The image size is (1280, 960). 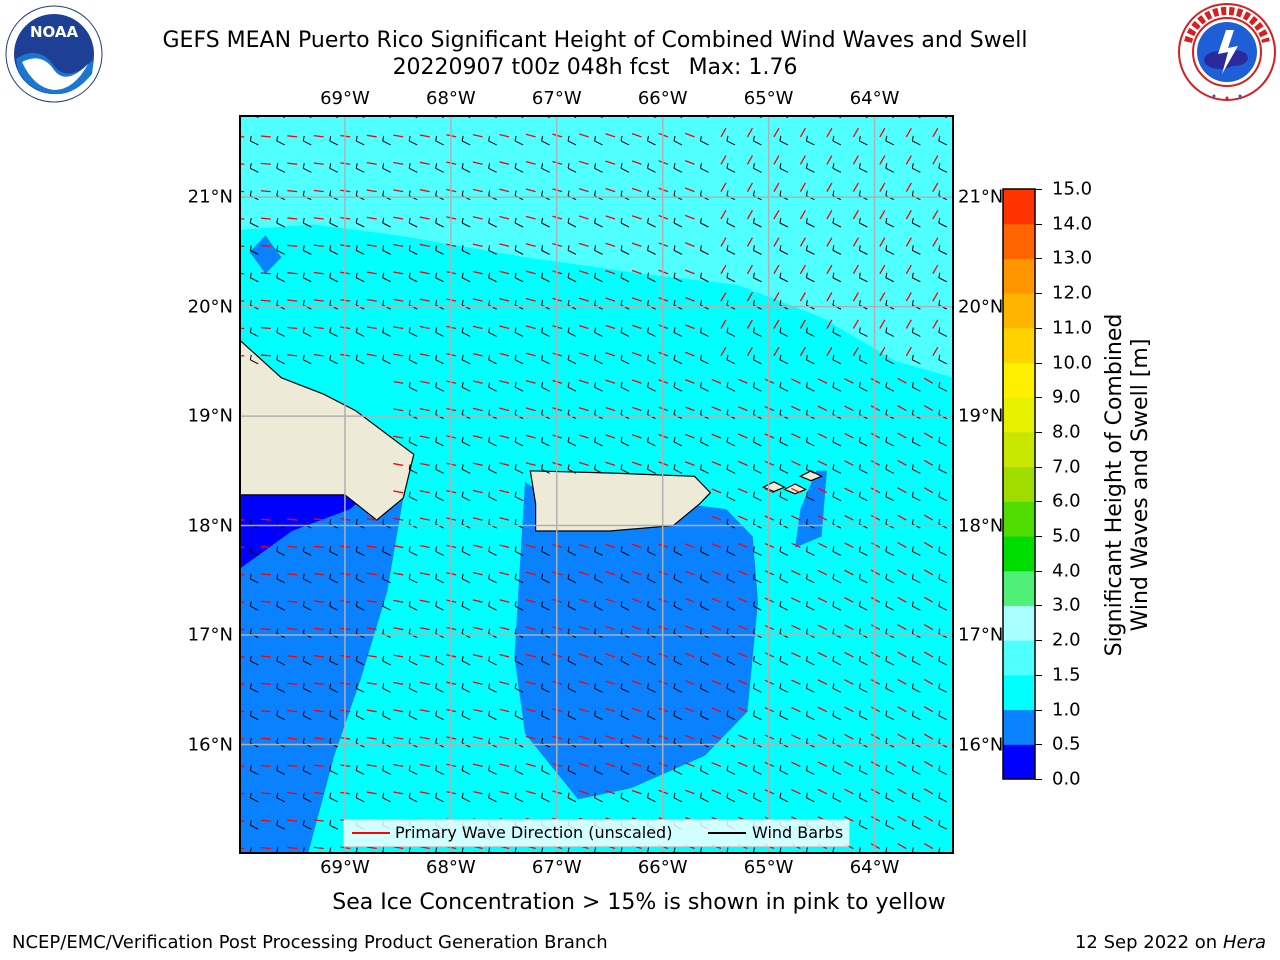 I want to click on colorbar-segment, so click(x=1019, y=276).